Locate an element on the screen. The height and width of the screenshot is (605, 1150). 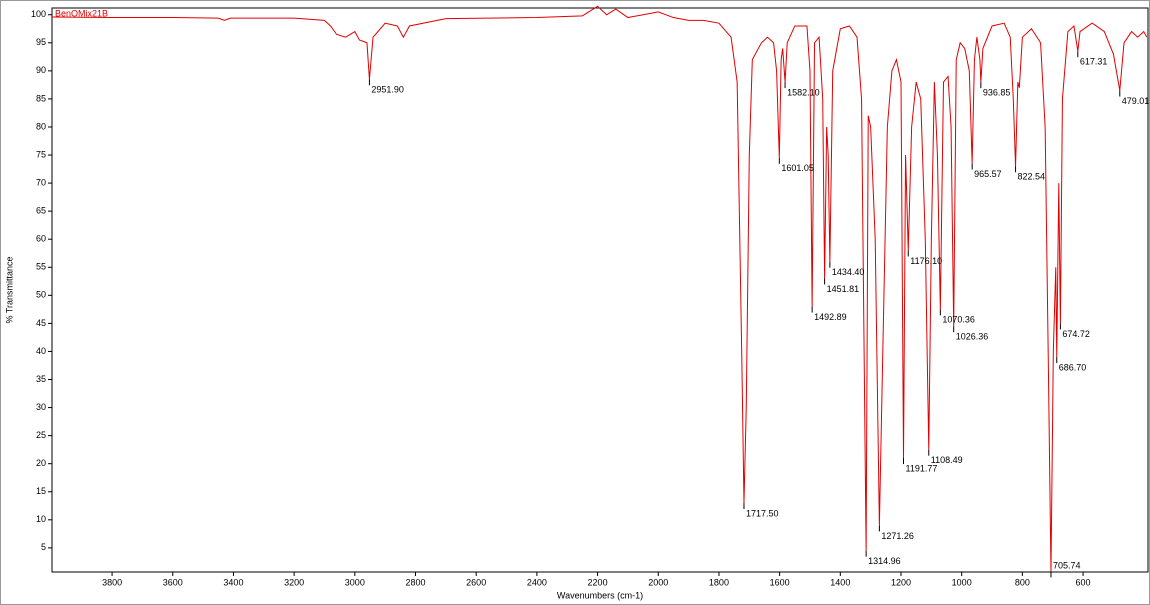
peak-label: 2951.90 is located at coordinates (387, 90).